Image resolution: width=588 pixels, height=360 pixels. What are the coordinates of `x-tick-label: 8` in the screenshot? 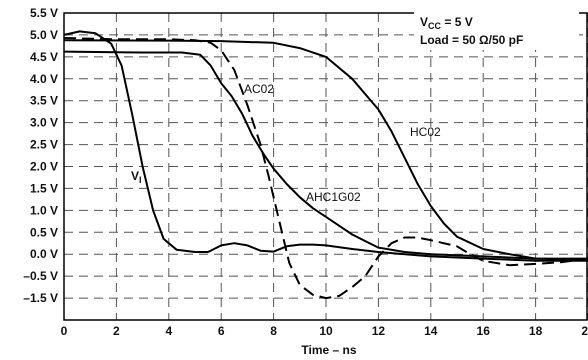 It's located at (273, 331).